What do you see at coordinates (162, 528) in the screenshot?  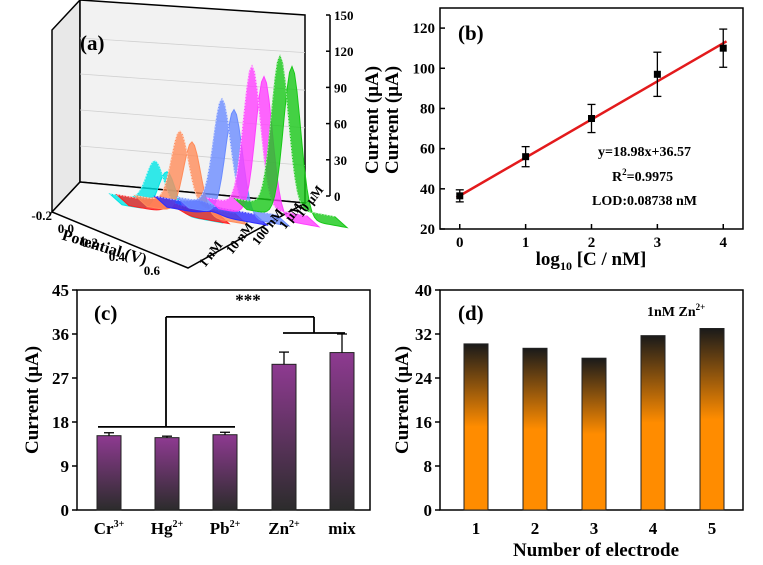 I see `panel-c-x-tick-base: Hg` at bounding box center [162, 528].